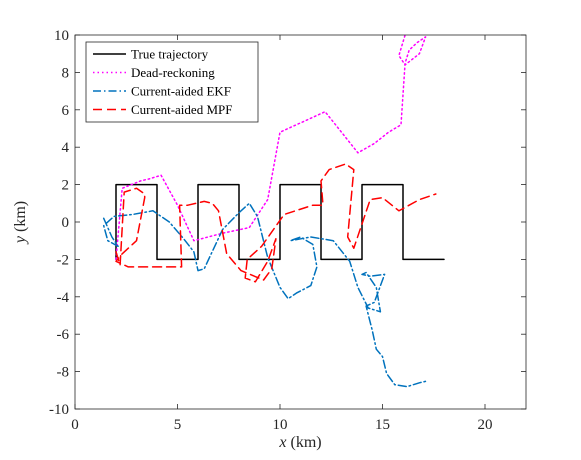  What do you see at coordinates (63, 335) in the screenshot?
I see `y-tick-label: -6` at bounding box center [63, 335].